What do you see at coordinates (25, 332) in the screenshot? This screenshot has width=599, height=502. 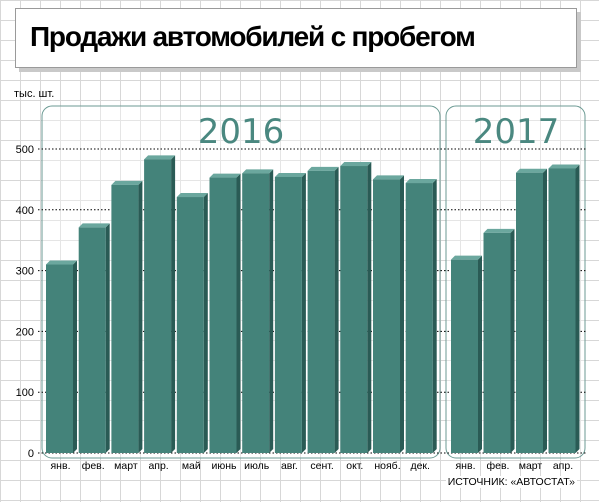 I see `y-tick-label: 200` at bounding box center [25, 332].